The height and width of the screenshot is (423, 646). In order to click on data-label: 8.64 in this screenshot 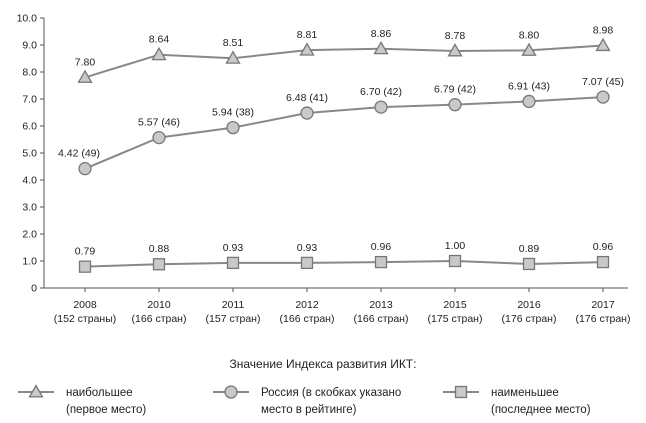, I will do `click(159, 40)`.